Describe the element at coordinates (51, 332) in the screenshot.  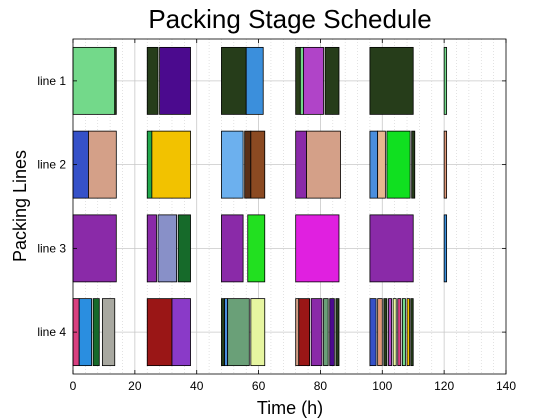
I see `y-tick-label: line 4` at that location.